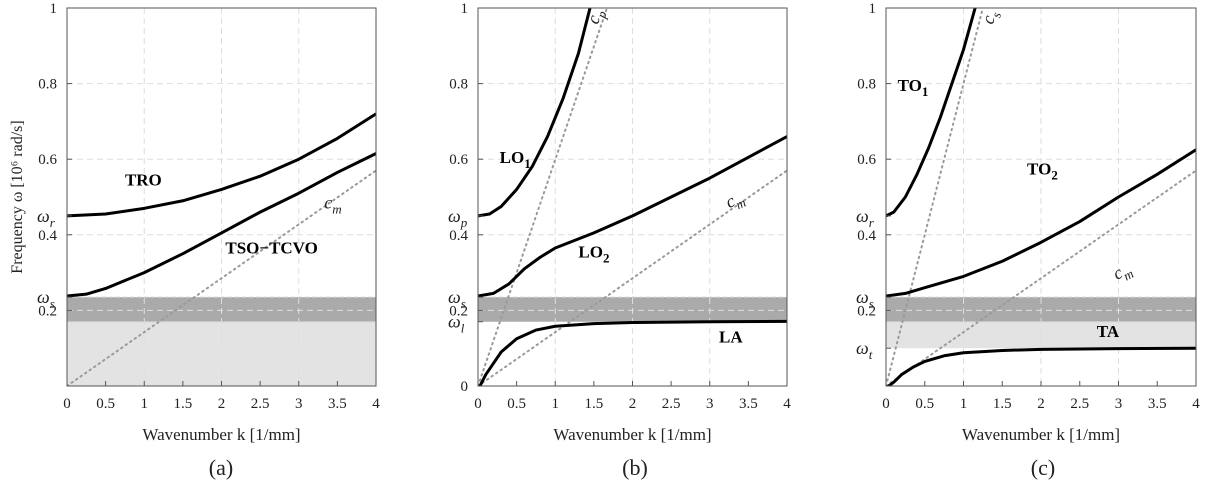  Describe the element at coordinates (1043, 467) in the screenshot. I see `panel-caption: (c)` at that location.